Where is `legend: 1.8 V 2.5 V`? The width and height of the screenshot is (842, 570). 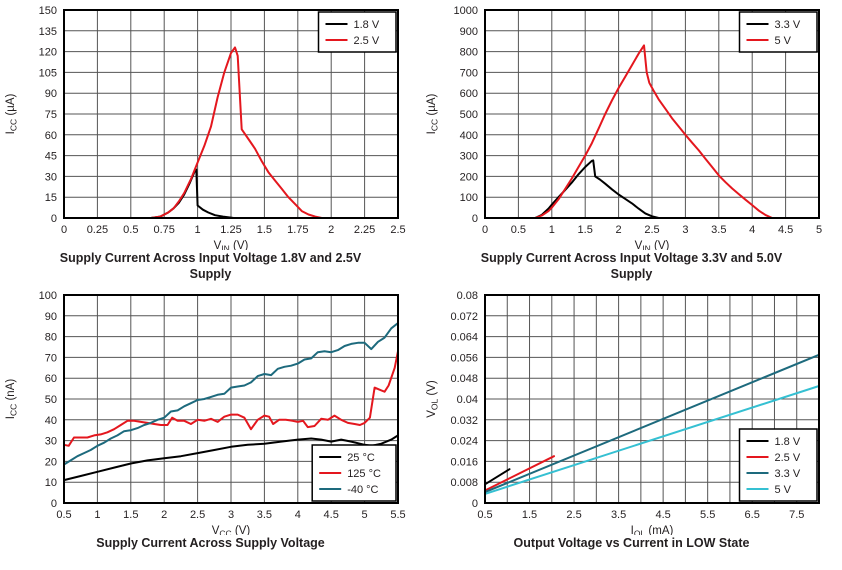 legend: 1.8 V 2.5 V is located at coordinates (357, 32).